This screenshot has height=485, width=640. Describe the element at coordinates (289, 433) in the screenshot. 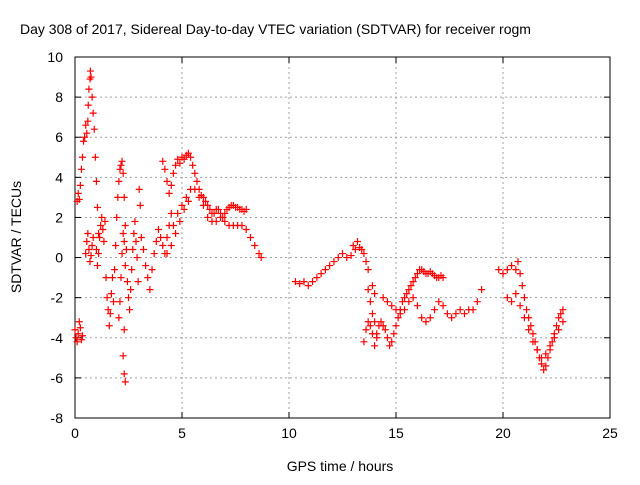

I see `x-tick-label: 10` at that location.